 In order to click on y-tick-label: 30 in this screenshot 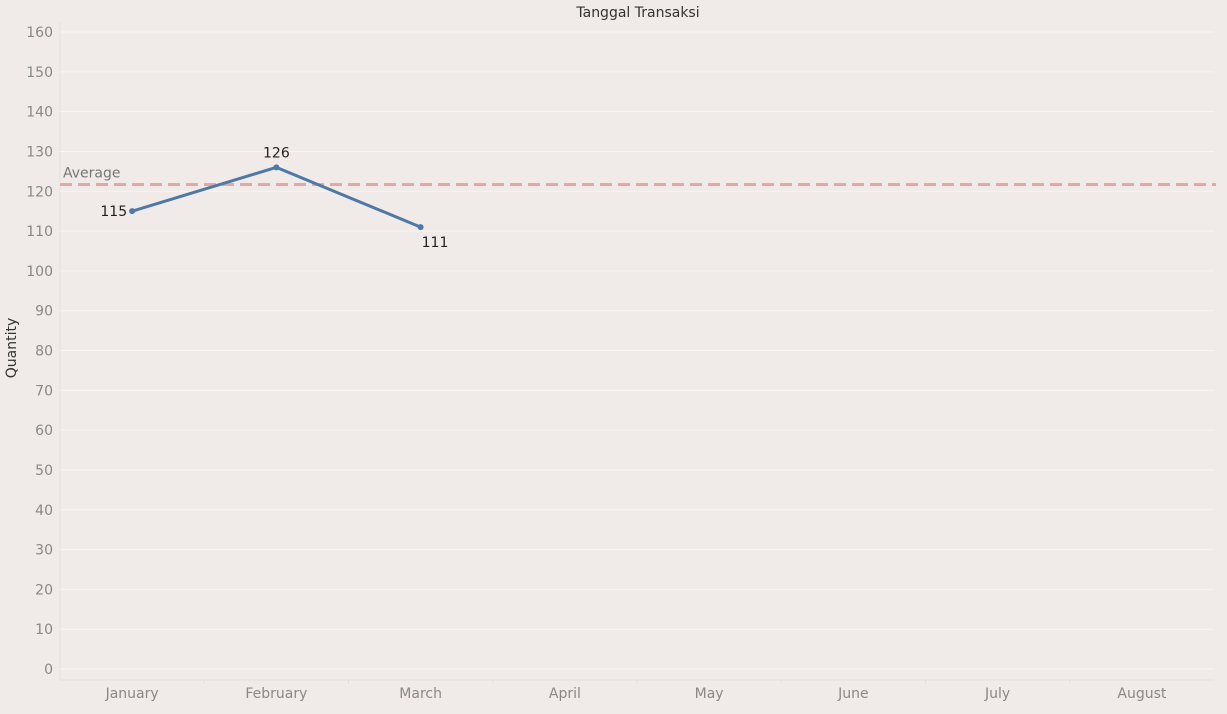, I will do `click(44, 551)`.